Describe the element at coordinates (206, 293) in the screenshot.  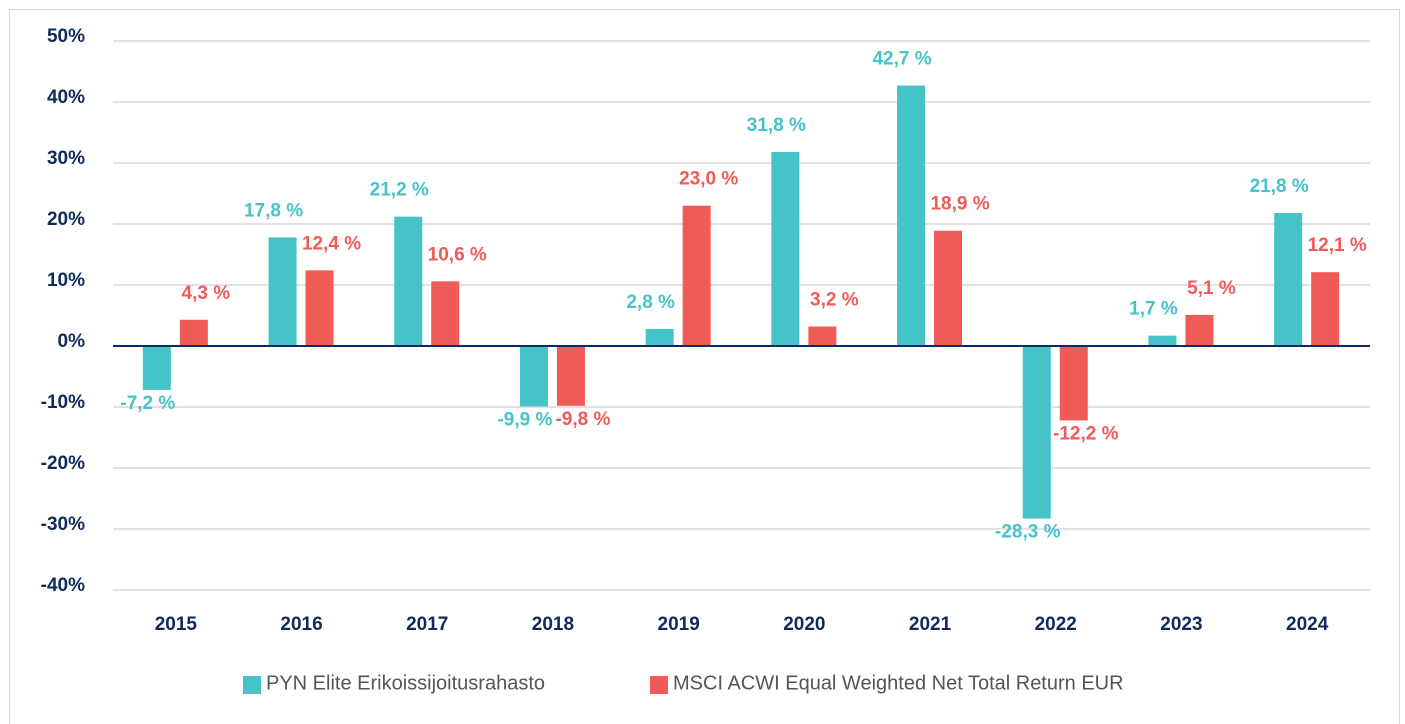
I see `value-label: 4,3 %` at that location.